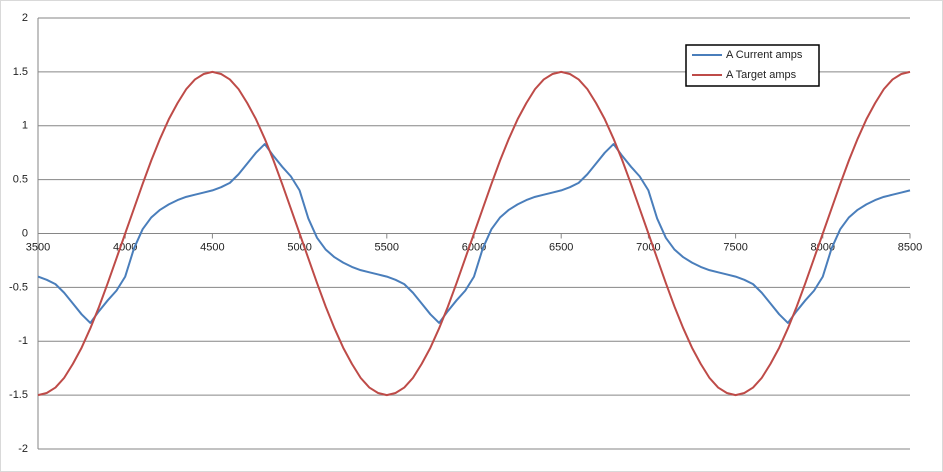 Image resolution: width=943 pixels, height=472 pixels. Describe the element at coordinates (561, 247) in the screenshot. I see `x-tick-label: 6500` at that location.